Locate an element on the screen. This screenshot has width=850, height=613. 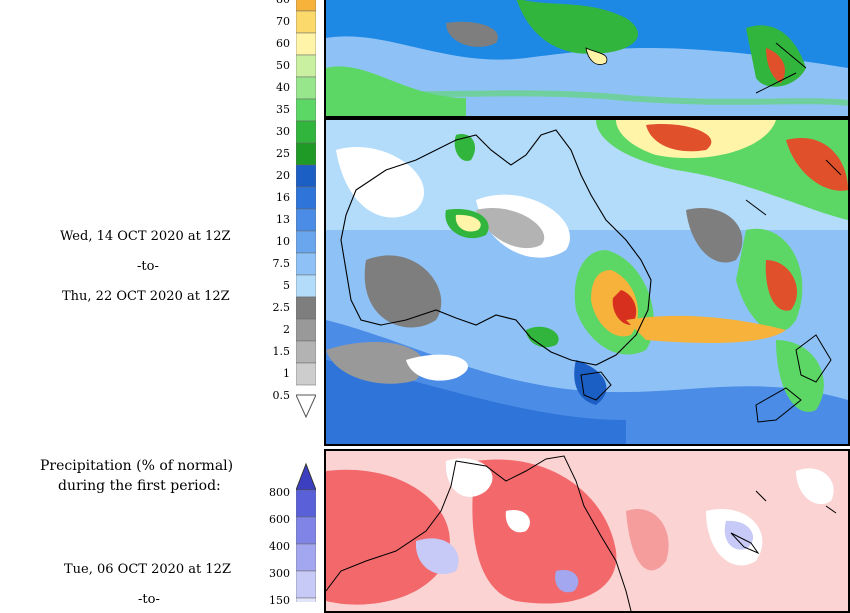
lower-colorbar-end-triangle is located at coordinates (306, 476).